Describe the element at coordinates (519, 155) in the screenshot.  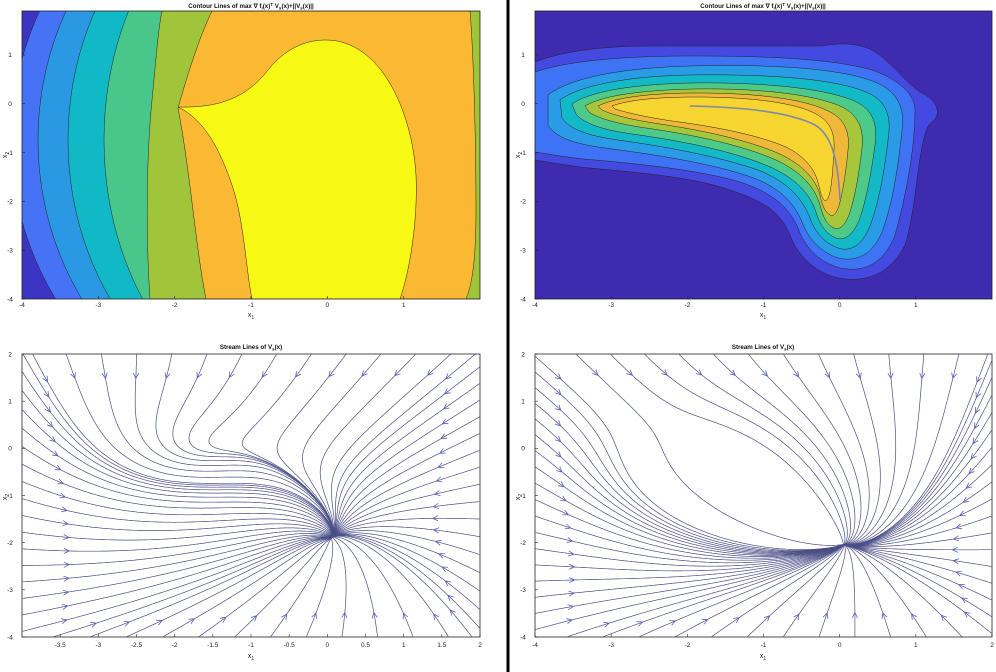
I see `y-axis-label: x2` at that location.